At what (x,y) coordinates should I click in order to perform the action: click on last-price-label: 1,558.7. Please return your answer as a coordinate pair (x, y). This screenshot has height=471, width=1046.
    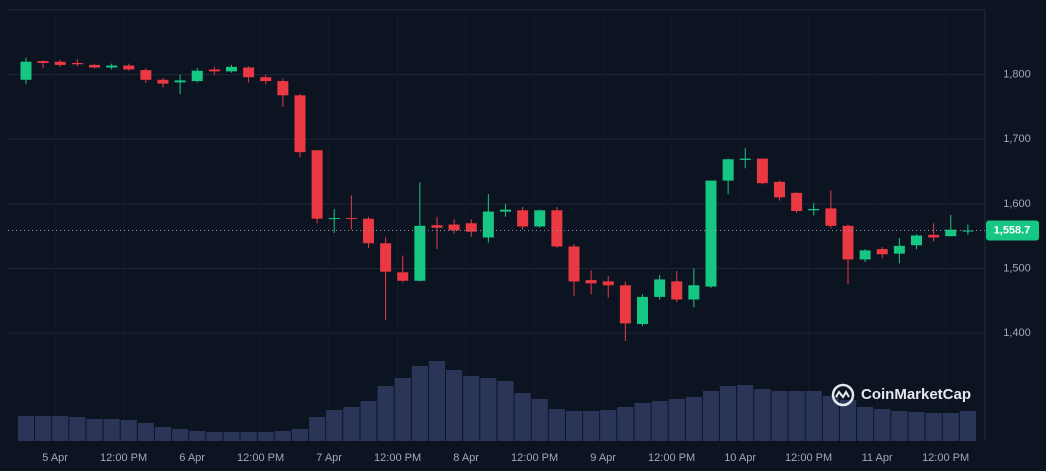
    Looking at the image, I should click on (1012, 230).